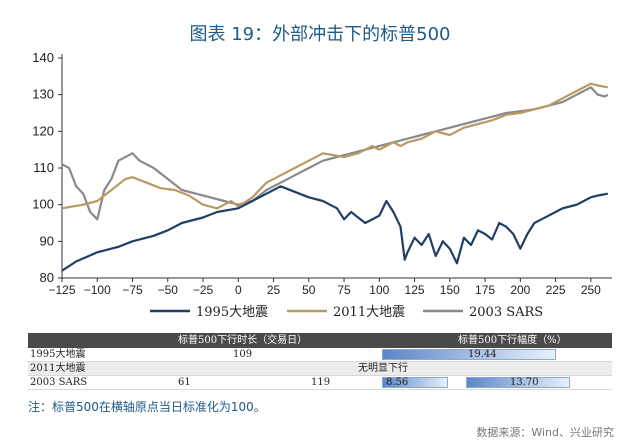 The width and height of the screenshot is (640, 442). What do you see at coordinates (243, 340) in the screenshot?
I see `header-duration: 标普500下行时长（交易日）` at bounding box center [243, 340].